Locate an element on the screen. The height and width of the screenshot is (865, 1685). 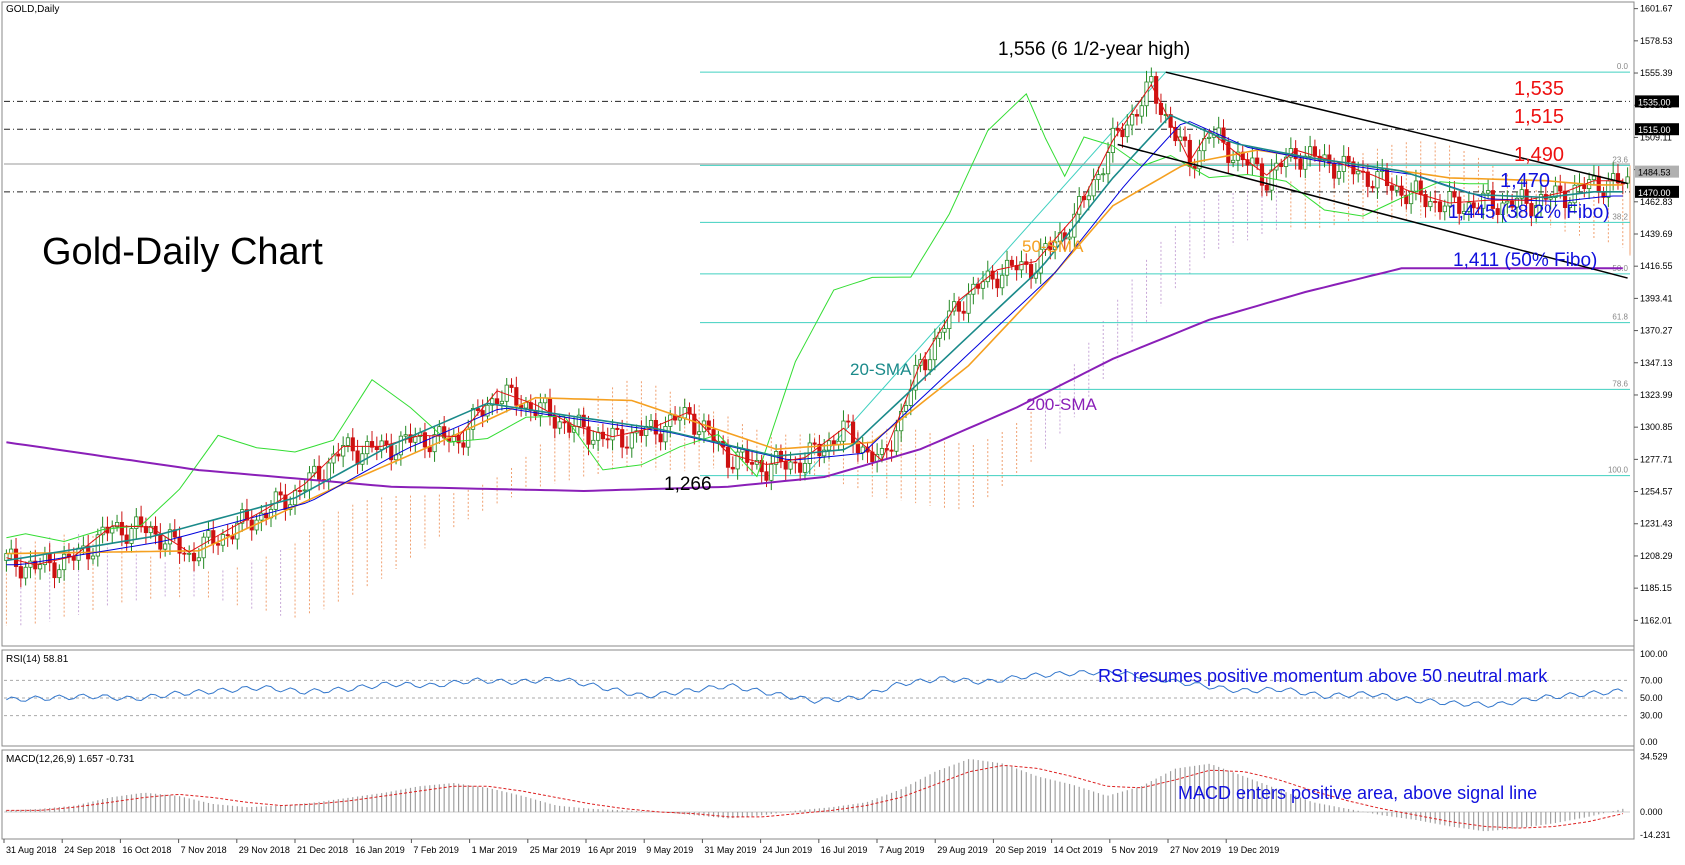
y-tick-label: 1300.85 is located at coordinates (1656, 427).